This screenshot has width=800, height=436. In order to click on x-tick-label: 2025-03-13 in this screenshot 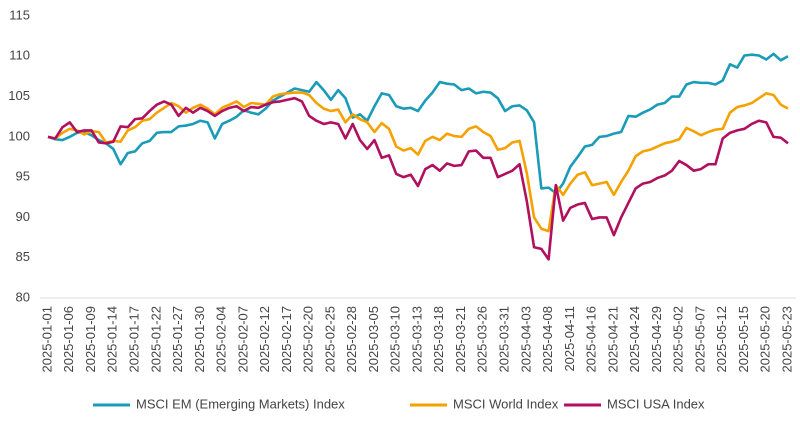, I will do `click(416, 339)`.